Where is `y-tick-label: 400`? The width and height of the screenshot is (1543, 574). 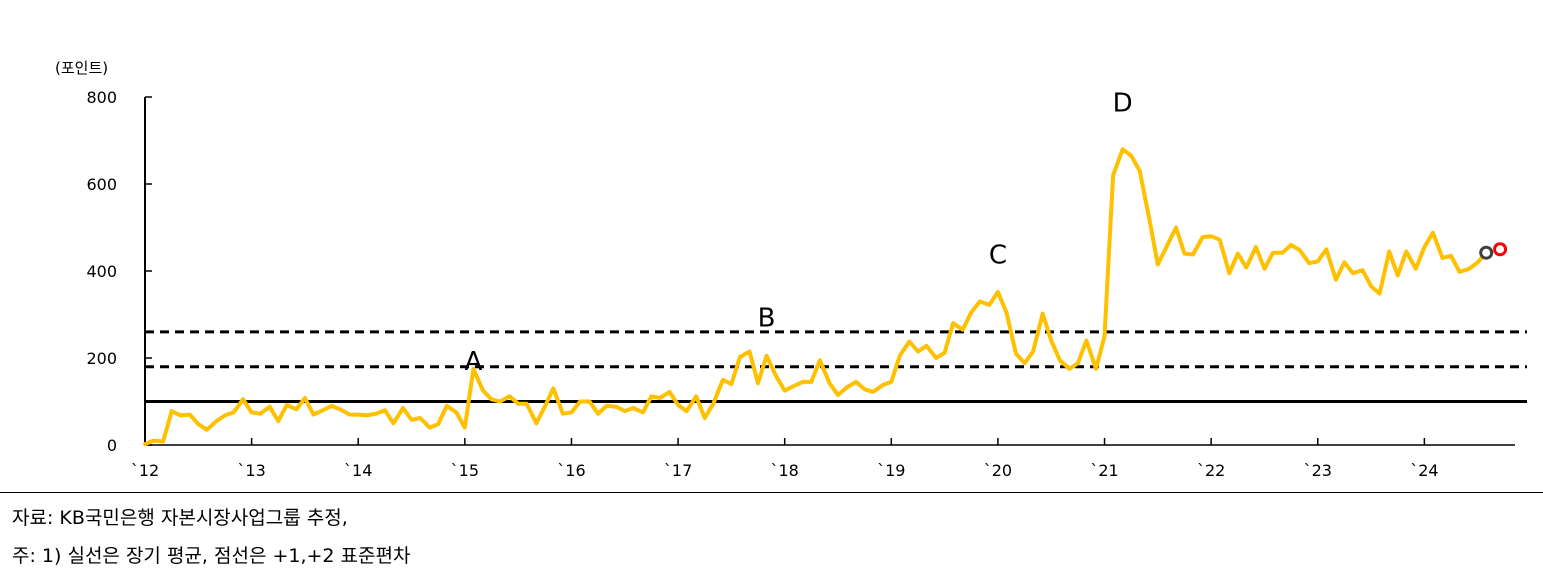
y-tick-label: 400 is located at coordinates (101, 271).